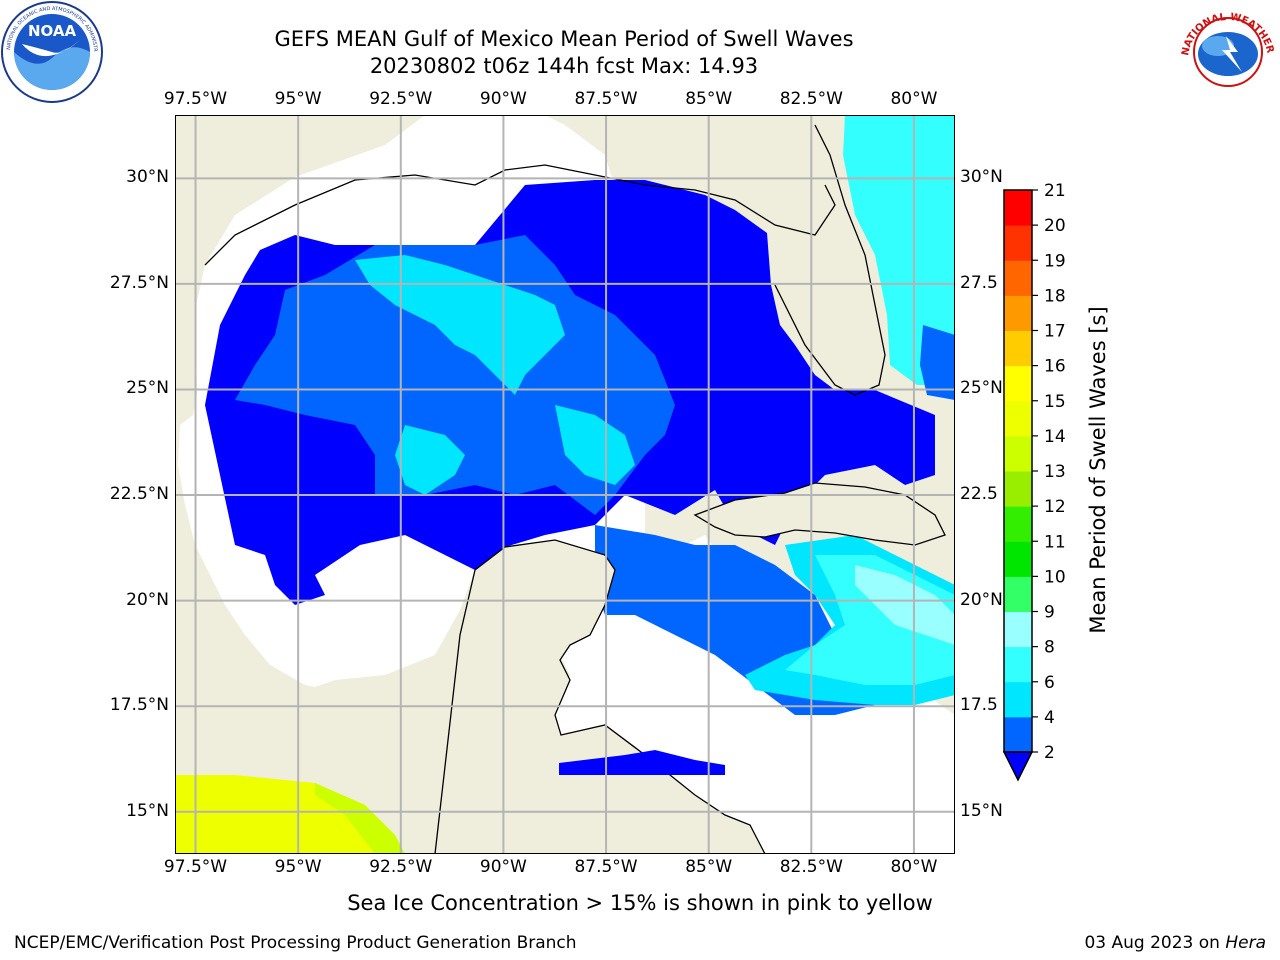 Image resolution: width=1280 pixels, height=960 pixels. What do you see at coordinates (147, 599) in the screenshot?
I see `lat-tick-left: 20°N` at bounding box center [147, 599].